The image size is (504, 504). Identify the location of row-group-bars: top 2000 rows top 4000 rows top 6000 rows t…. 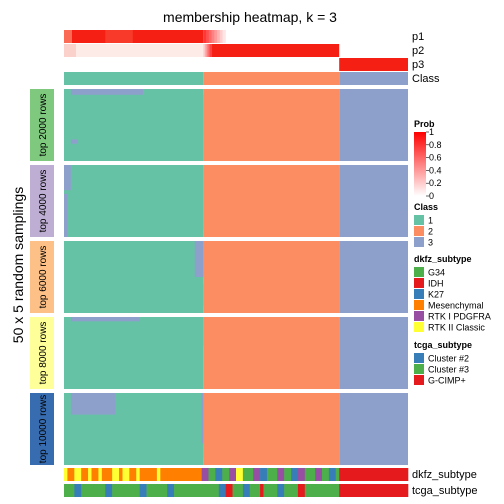
(42, 277).